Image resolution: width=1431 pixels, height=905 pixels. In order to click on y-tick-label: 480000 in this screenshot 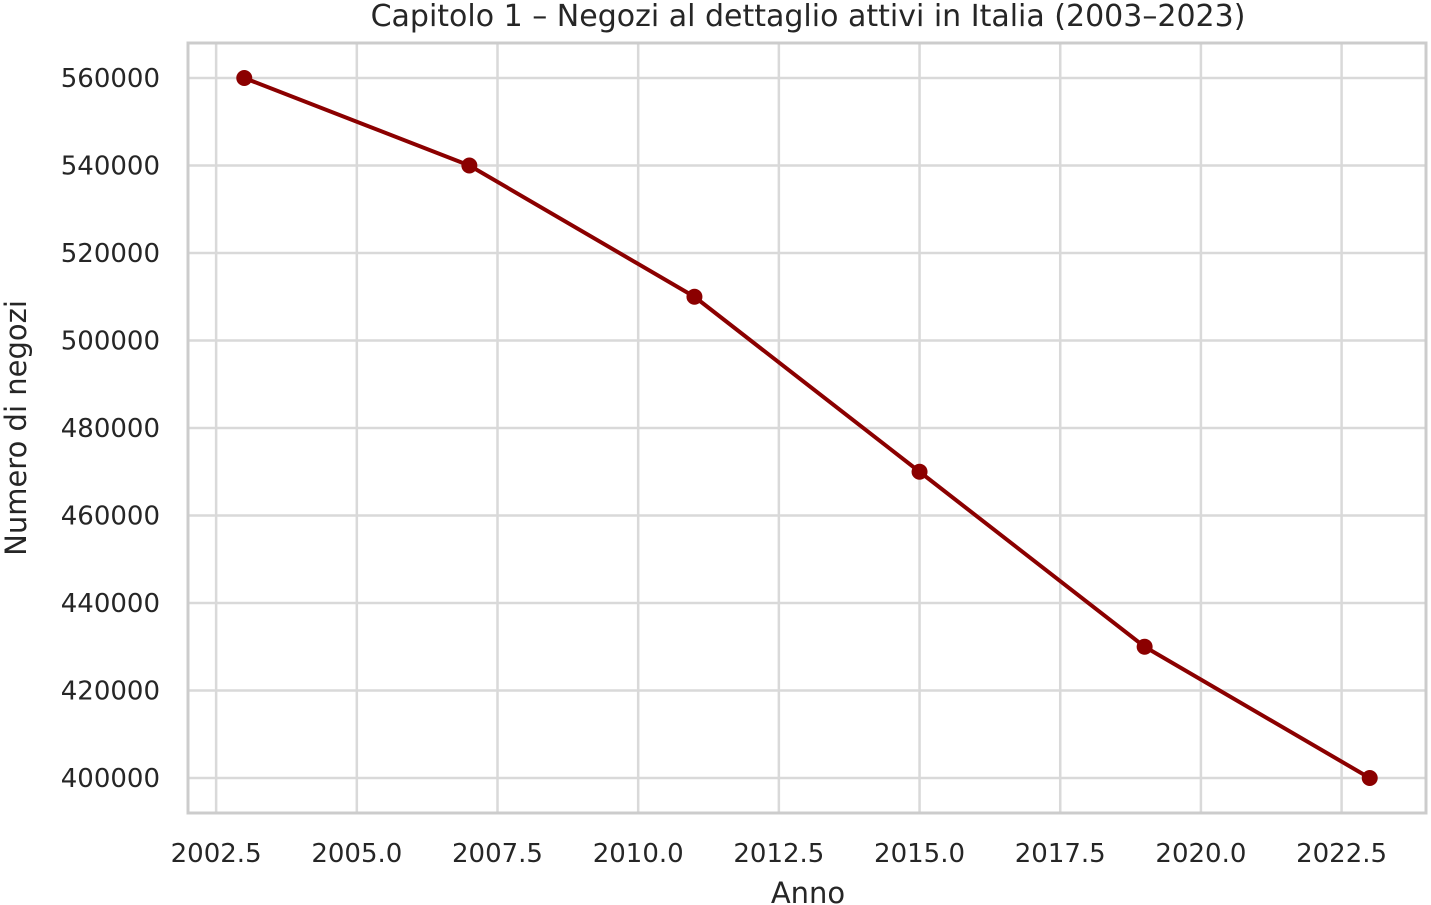, I will do `click(110, 429)`.